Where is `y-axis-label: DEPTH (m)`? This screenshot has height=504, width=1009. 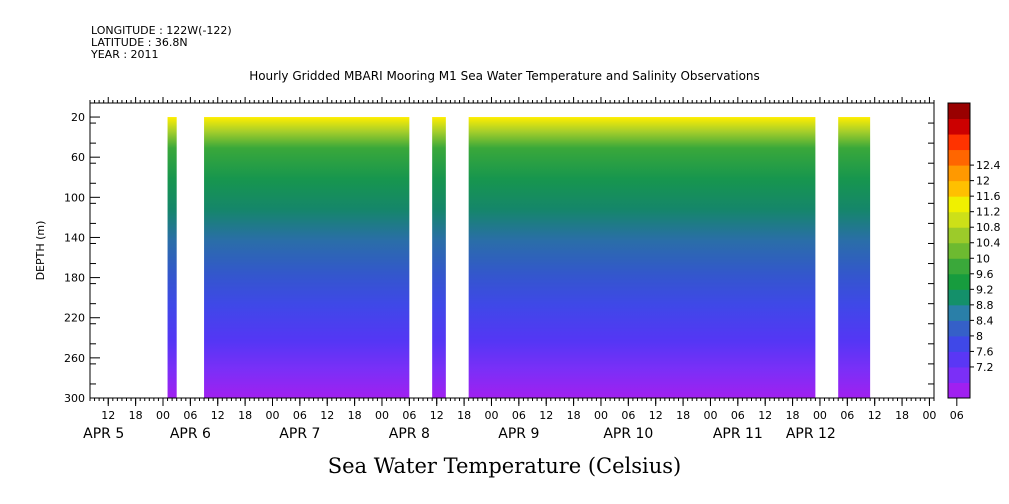 y-axis-label: DEPTH (m) is located at coordinates (40, 251).